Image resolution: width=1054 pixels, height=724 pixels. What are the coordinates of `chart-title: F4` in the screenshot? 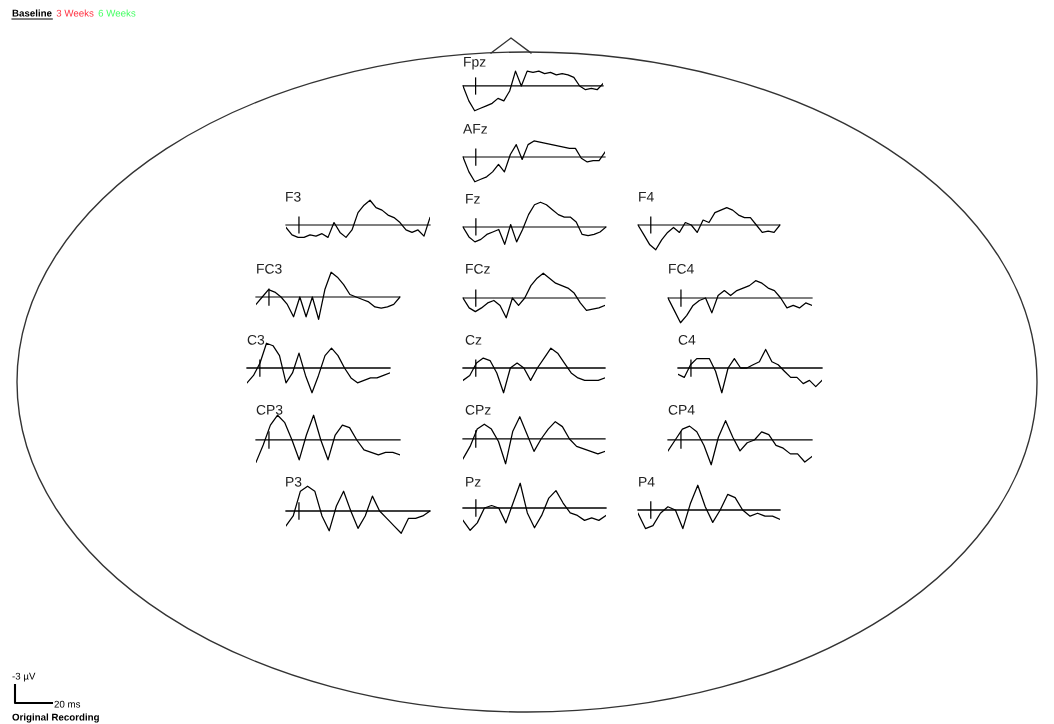 It's located at (646, 197).